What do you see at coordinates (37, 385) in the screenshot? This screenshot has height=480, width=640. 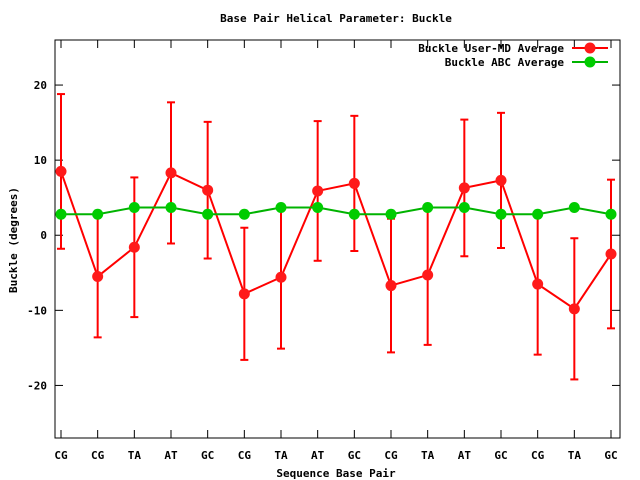 I see `y-tick-label: -20` at bounding box center [37, 385].